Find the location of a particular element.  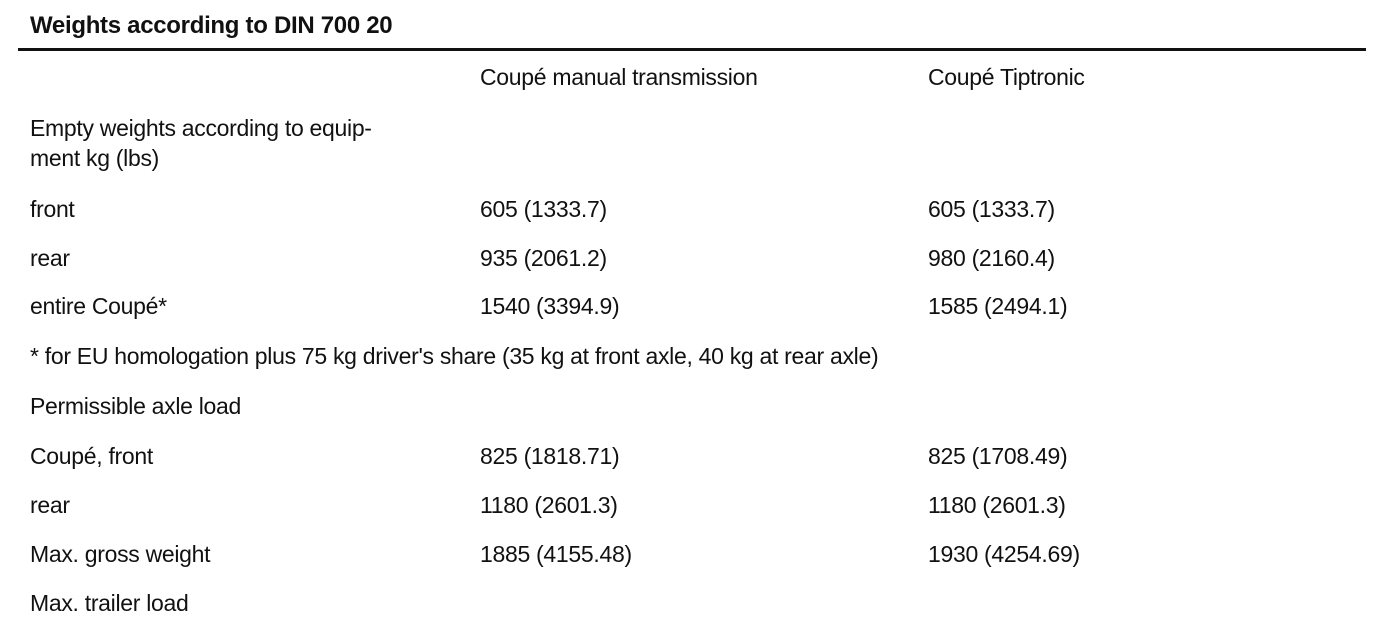

row-label: Coupé, front is located at coordinates (91, 456).